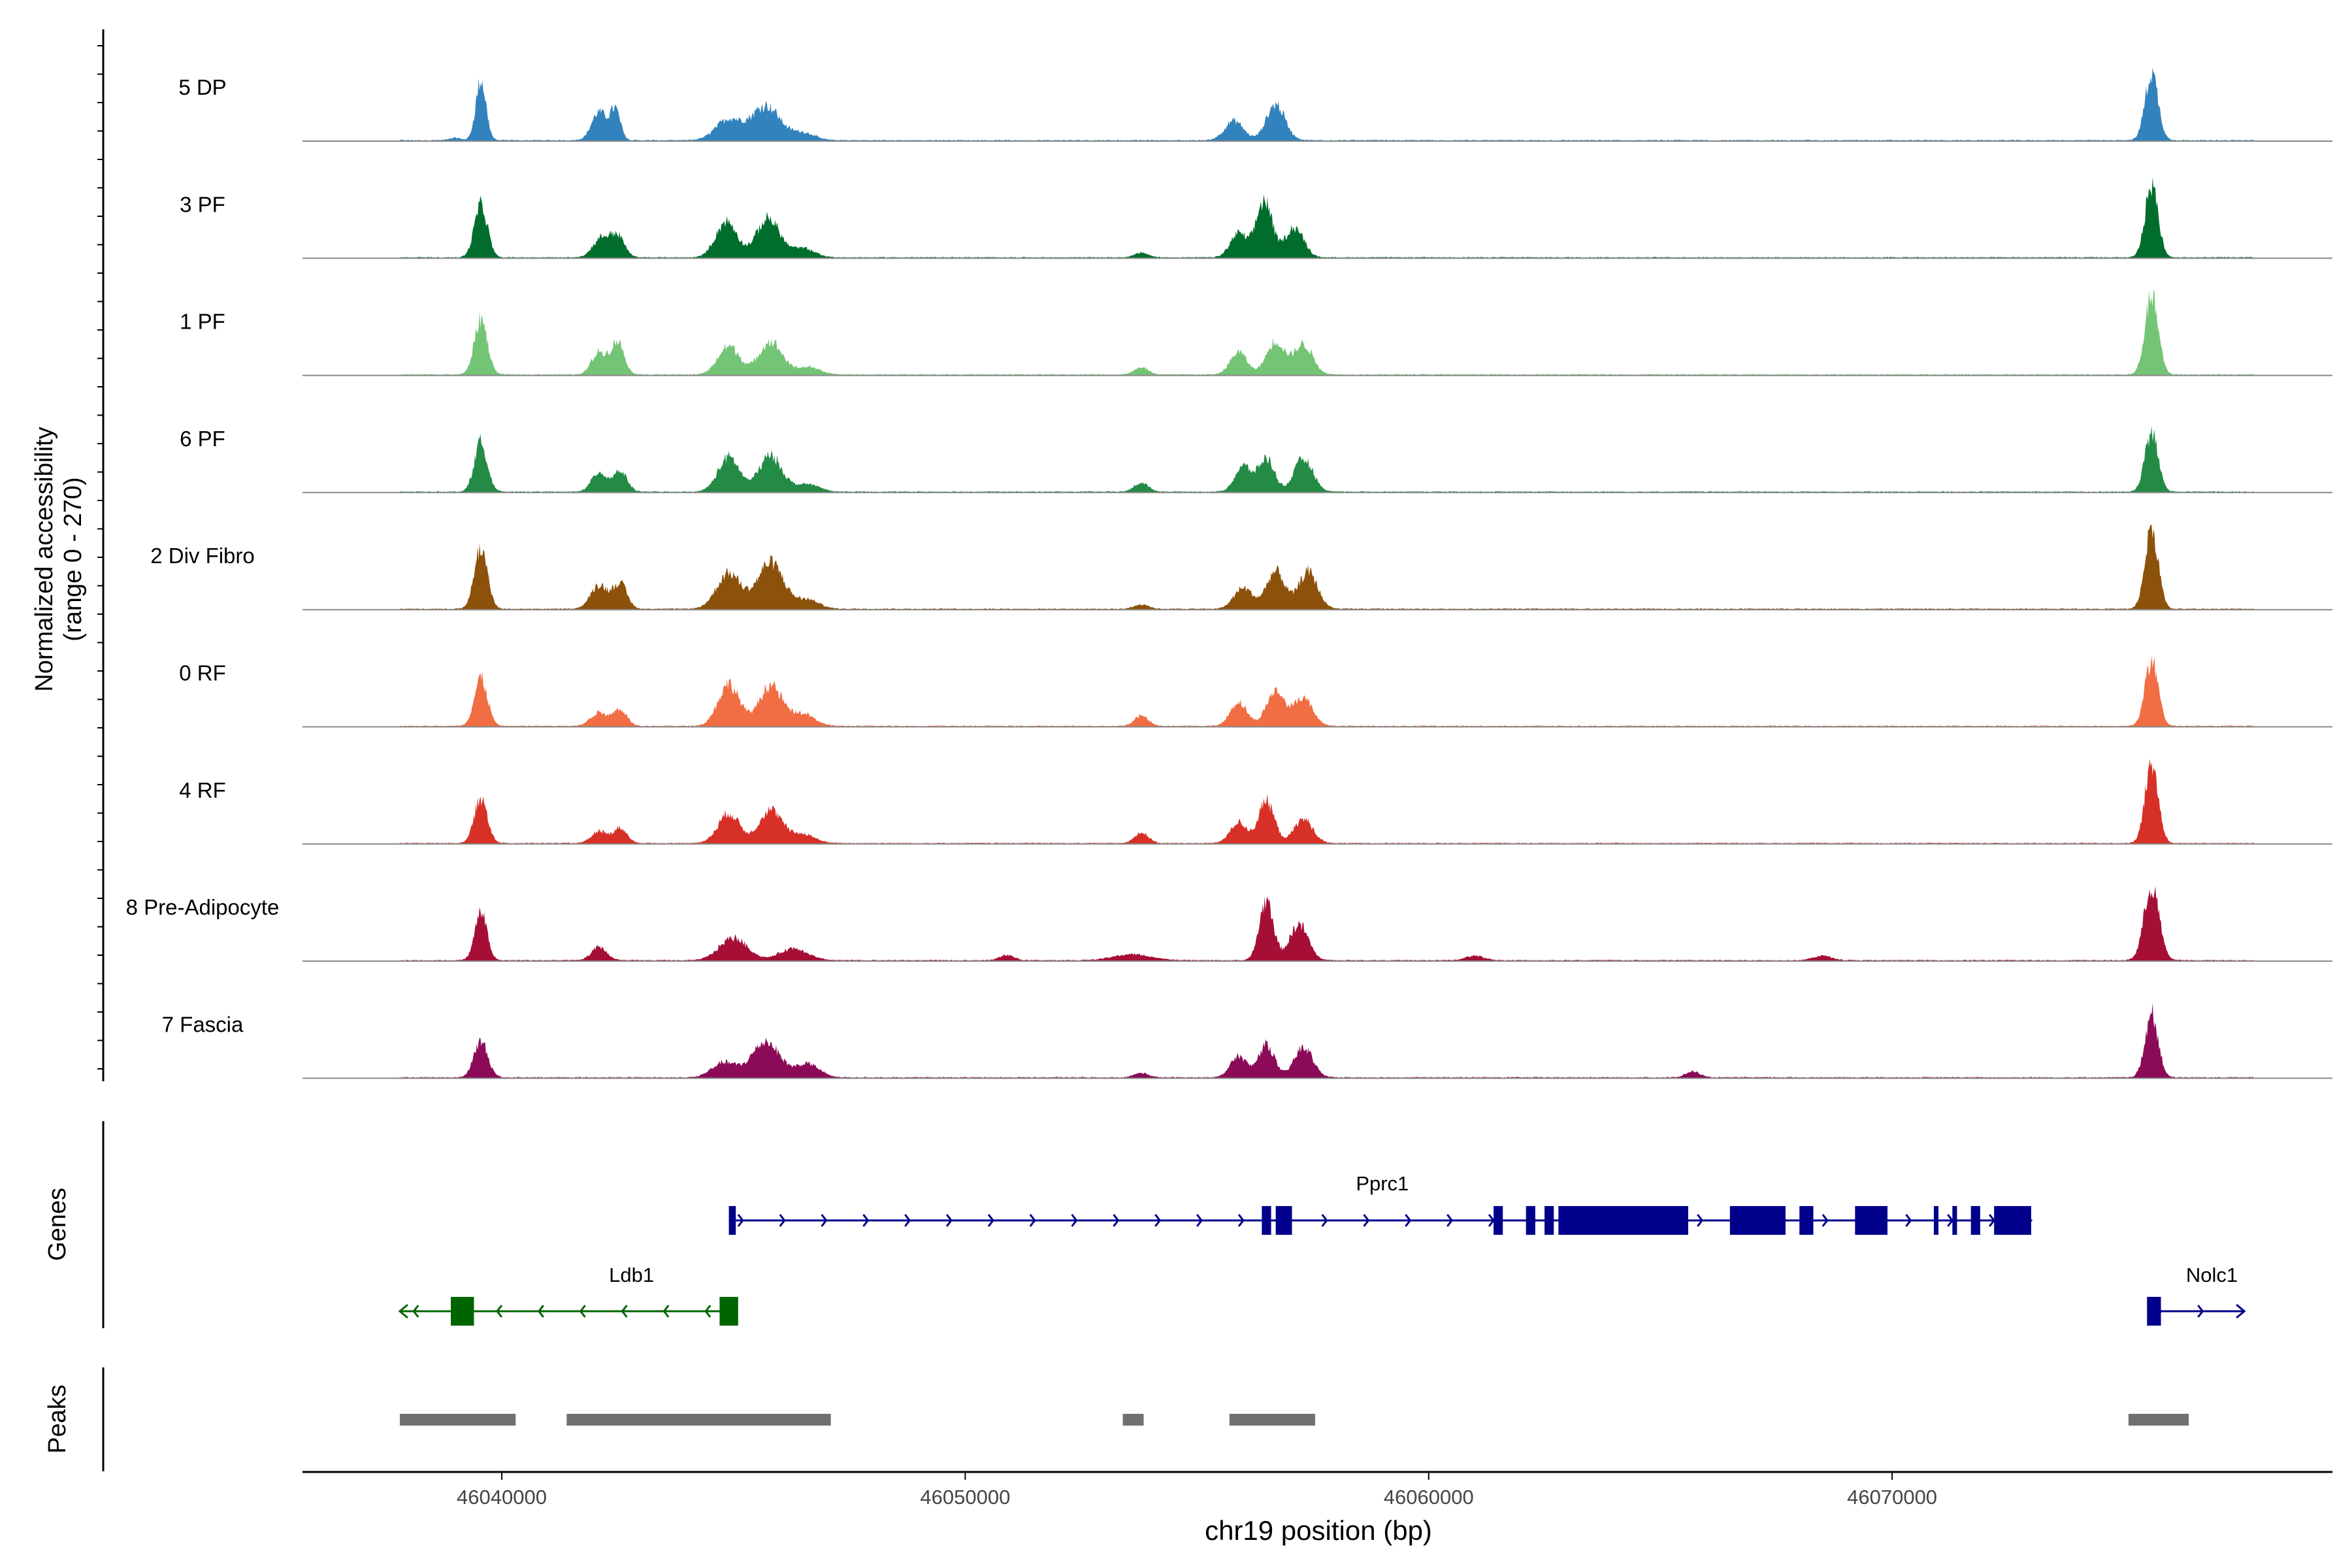 This screenshot has height=1568, width=2352. I want to click on gene-label: Nolc1, so click(2212, 1275).